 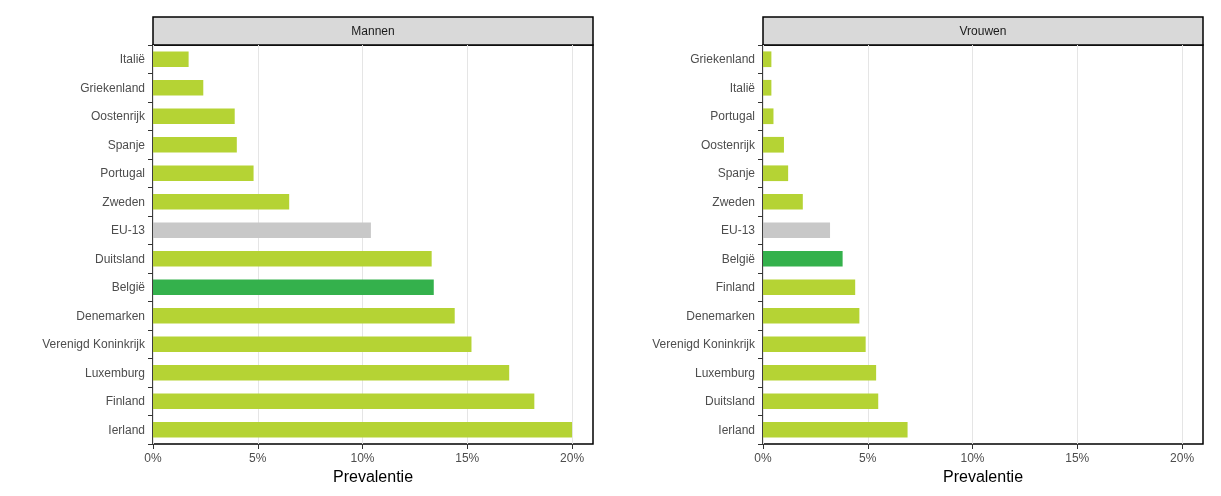 What do you see at coordinates (983, 31) in the screenshot?
I see `chart-title: Vrouwen` at bounding box center [983, 31].